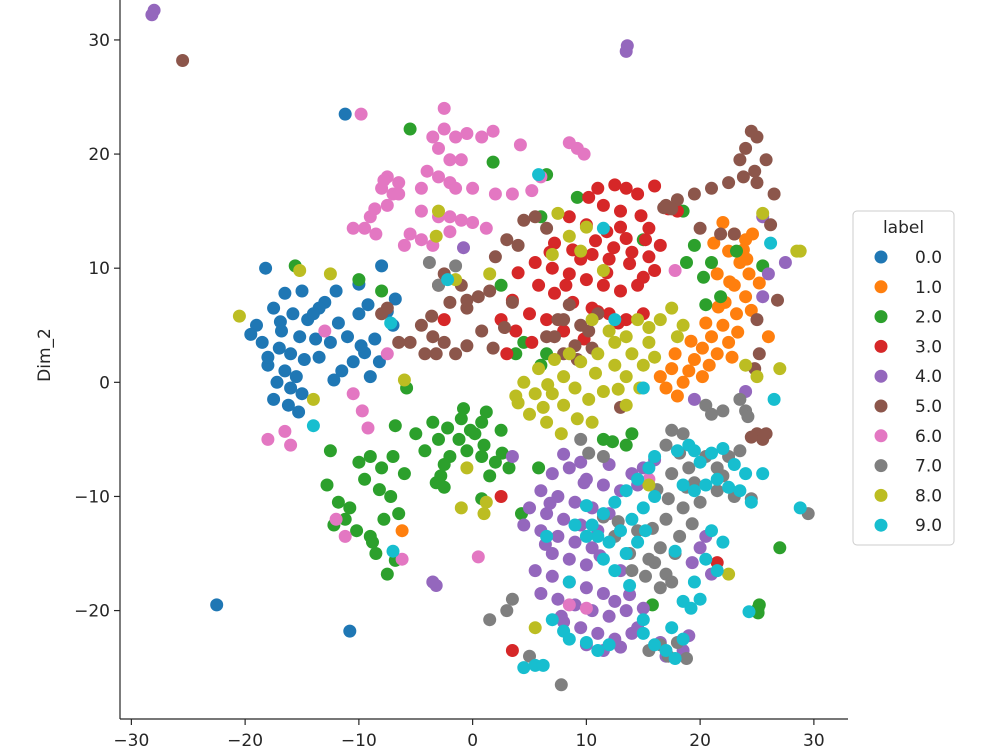 The width and height of the screenshot is (1000, 750). Describe the element at coordinates (928, 258) in the screenshot. I see `legend-label: 0.0` at that location.